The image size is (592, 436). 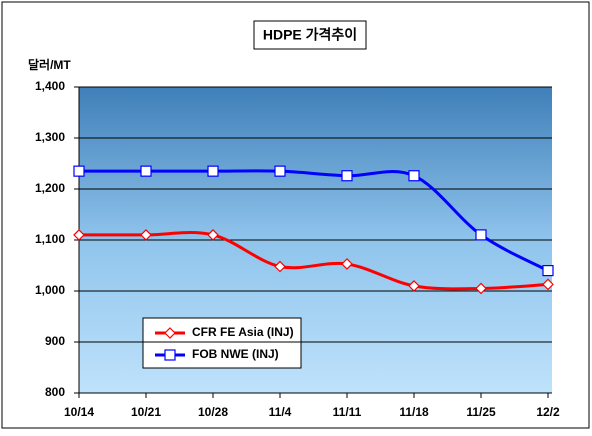 What do you see at coordinates (414, 412) in the screenshot?
I see `x-tick-label: 11/18` at bounding box center [414, 412].